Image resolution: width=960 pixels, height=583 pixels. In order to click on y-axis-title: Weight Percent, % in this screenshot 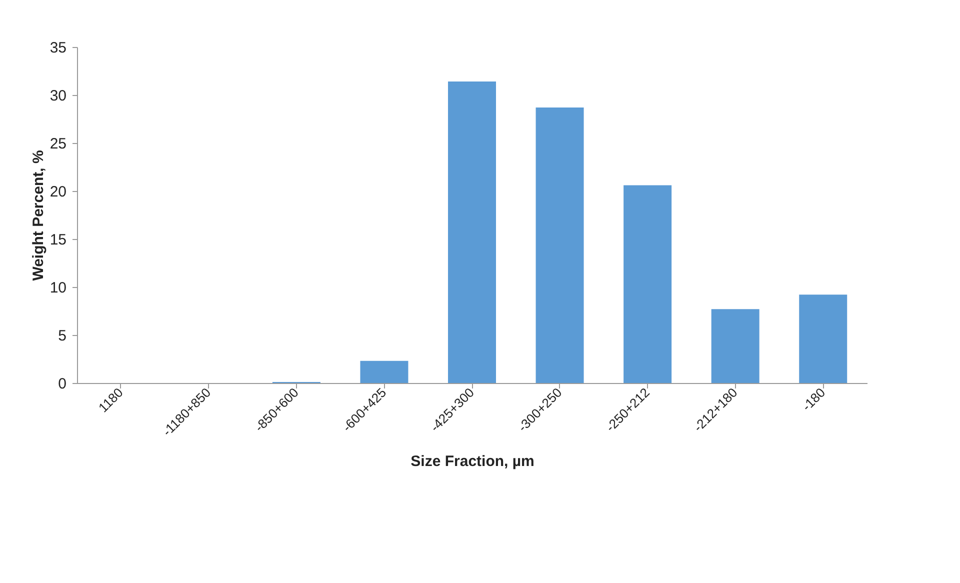, I will do `click(38, 215)`.